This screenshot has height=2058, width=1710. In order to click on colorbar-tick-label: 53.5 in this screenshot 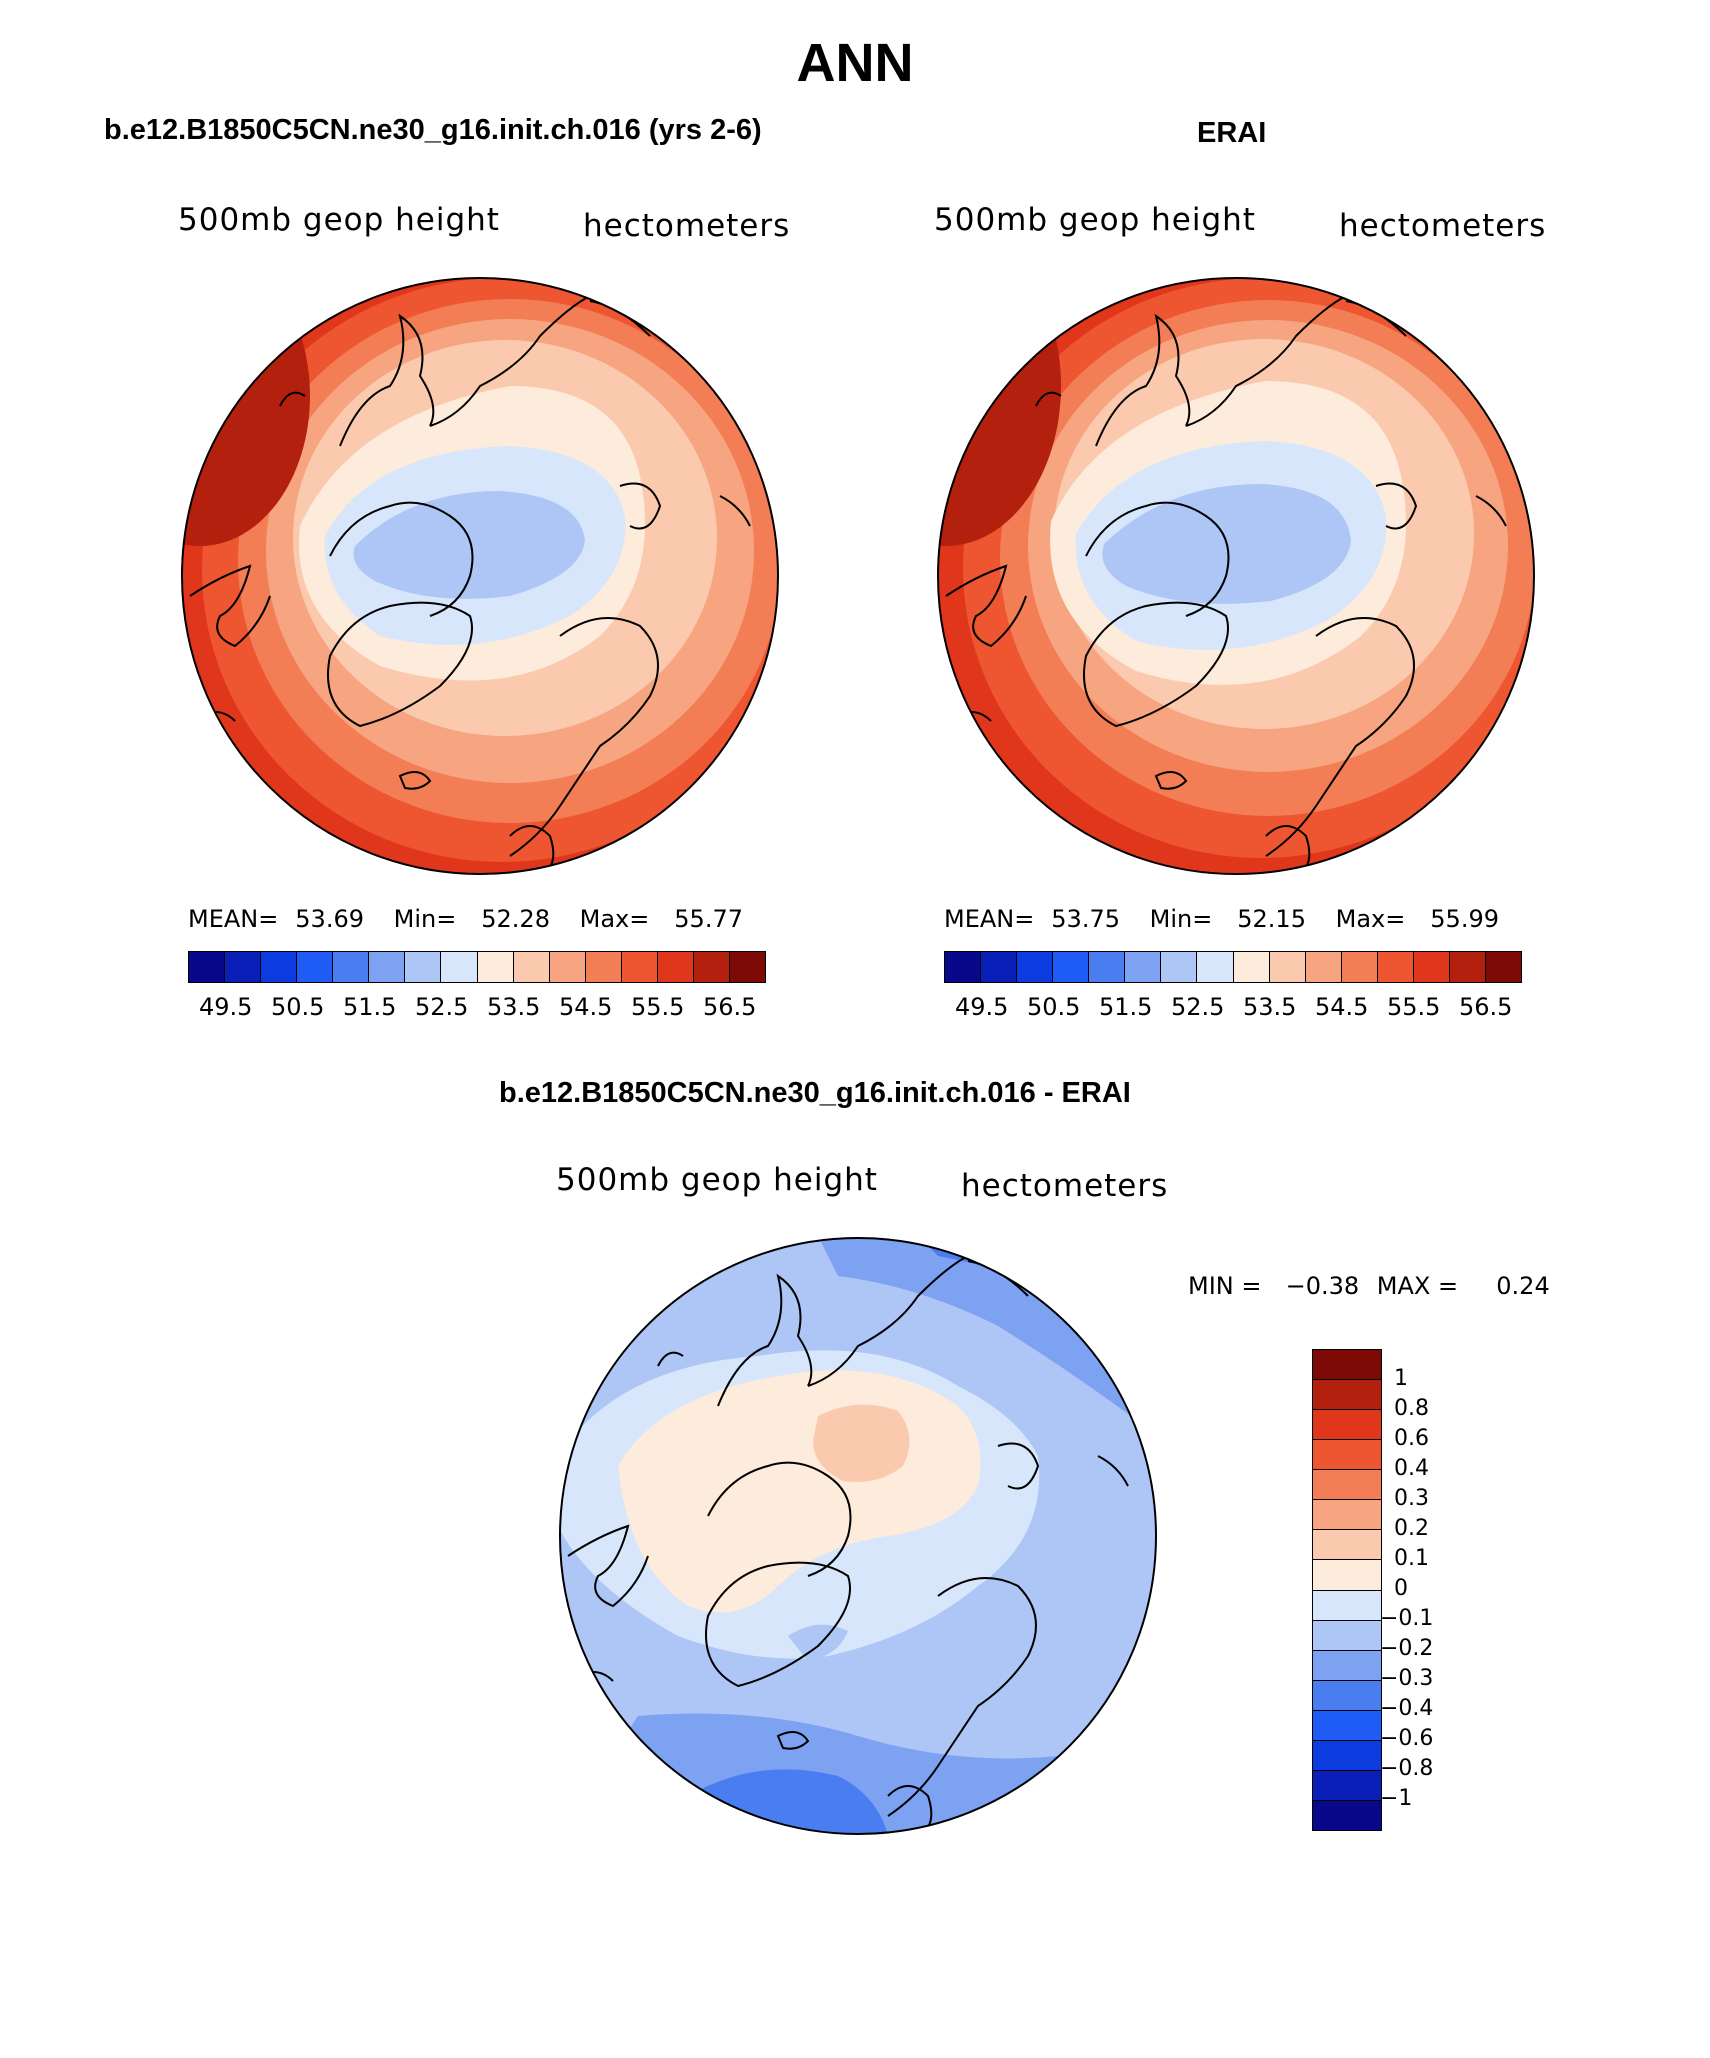, I will do `click(514, 1007)`.